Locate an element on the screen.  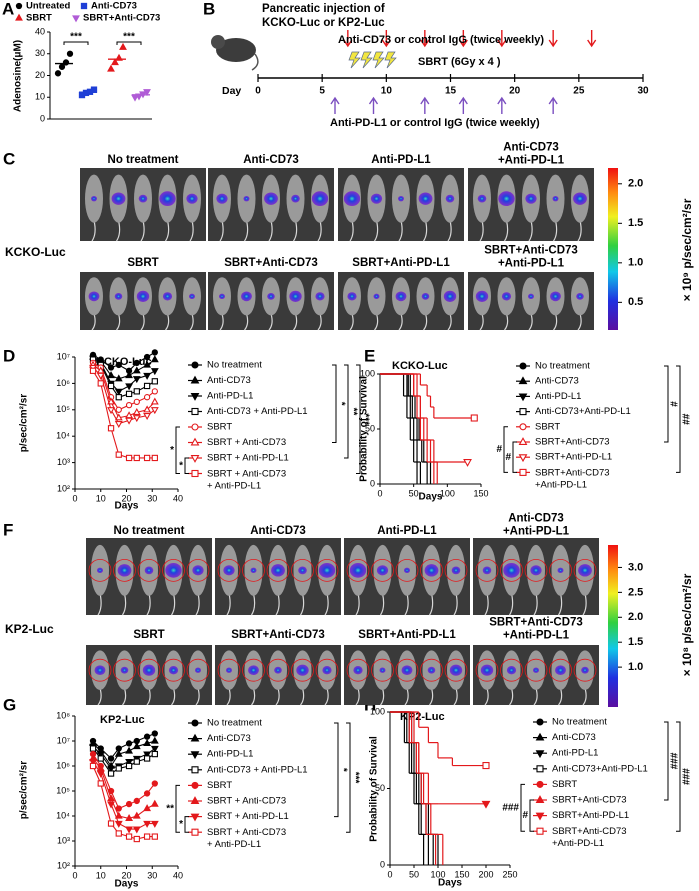
legend-label: Anti-CD73 is located at coordinates (557, 381).